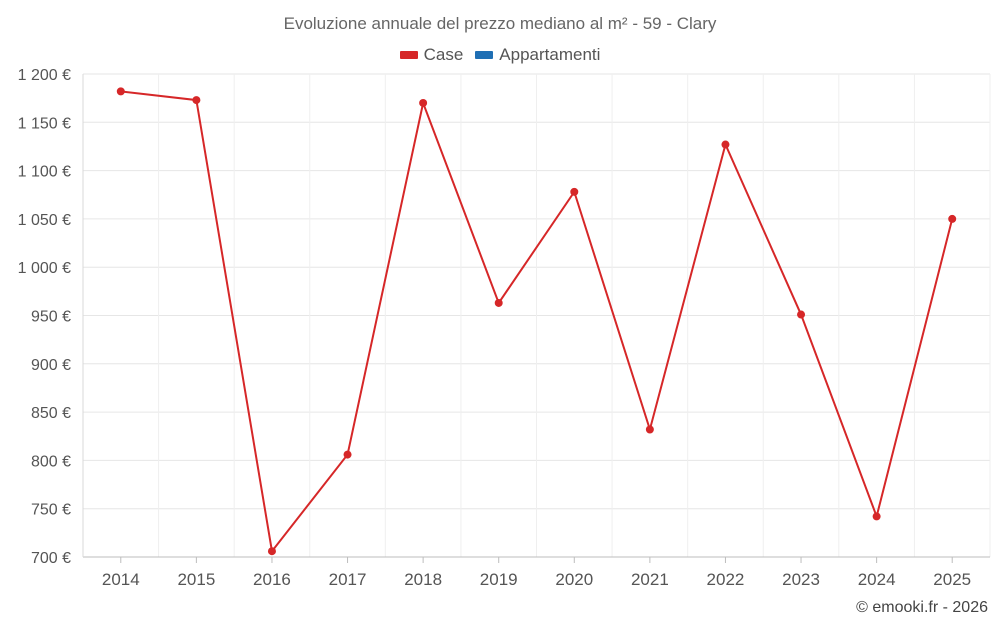 The image size is (1000, 625). I want to click on y-tick-label: 1 050 €, so click(44, 220).